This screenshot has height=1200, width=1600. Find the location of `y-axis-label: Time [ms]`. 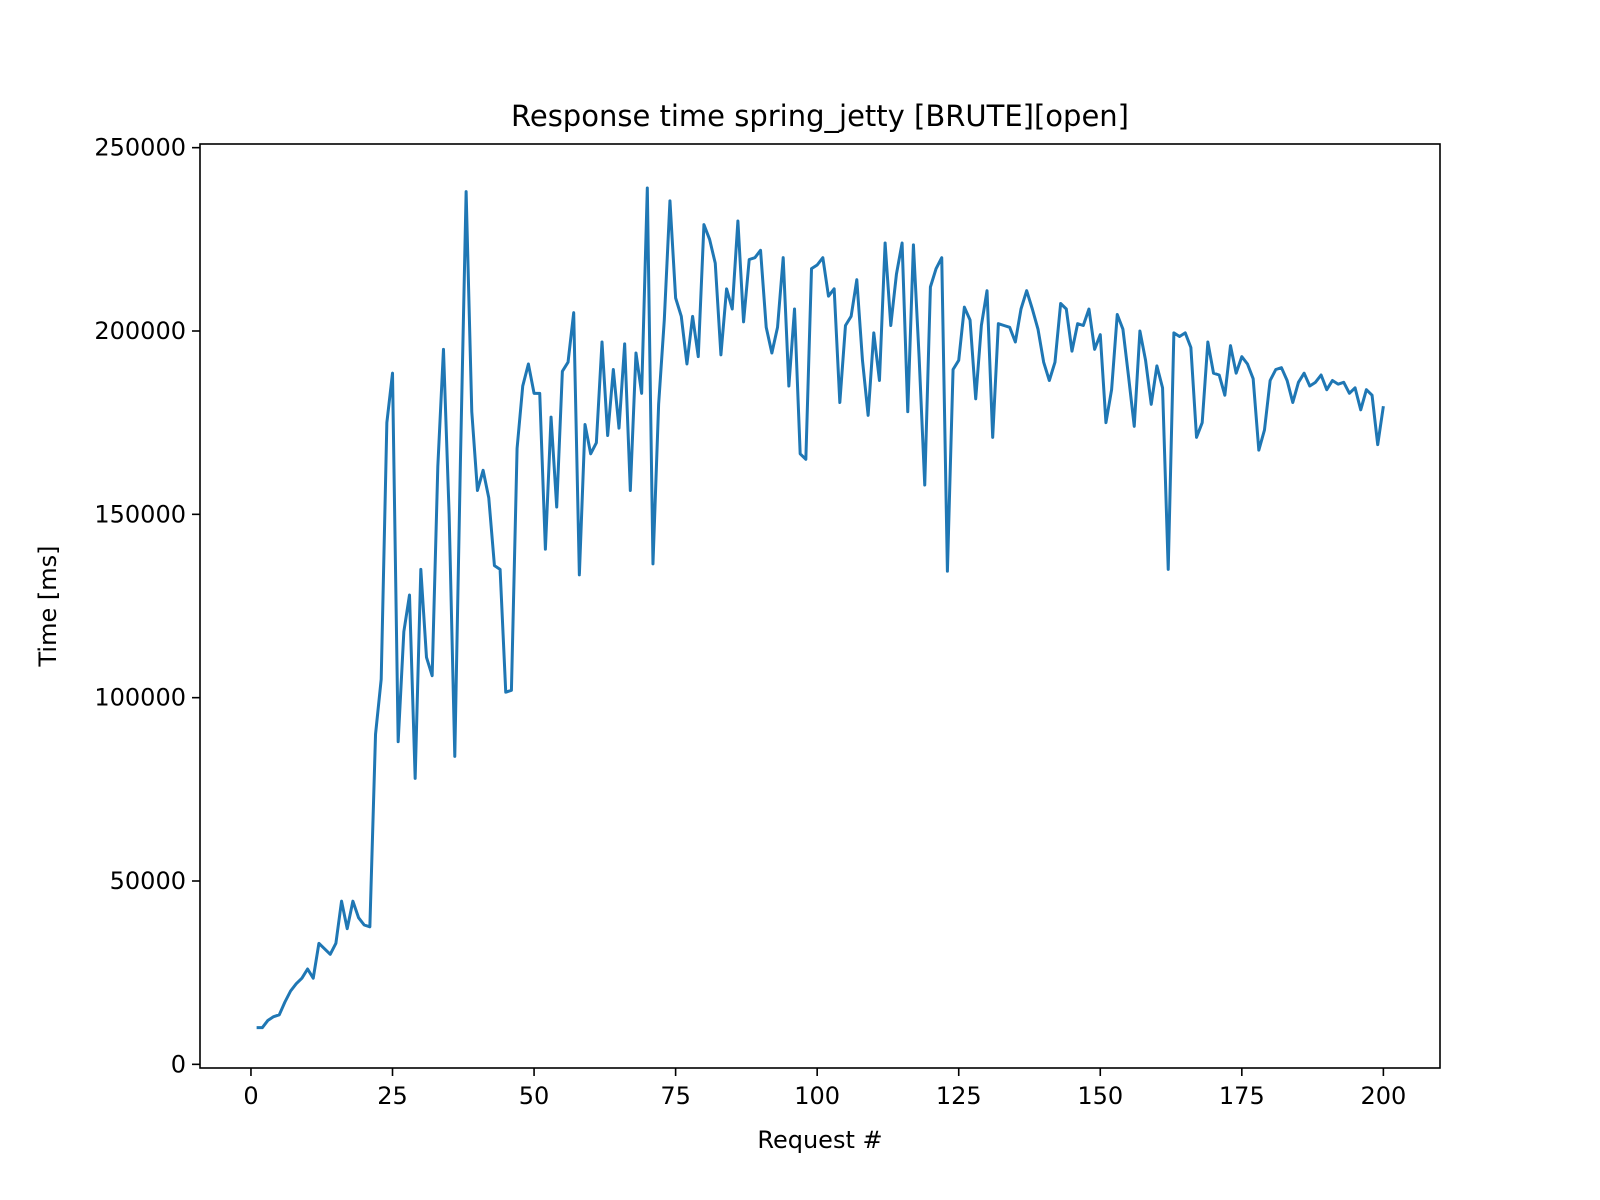

y-axis-label: Time [ms] is located at coordinates (48, 607).